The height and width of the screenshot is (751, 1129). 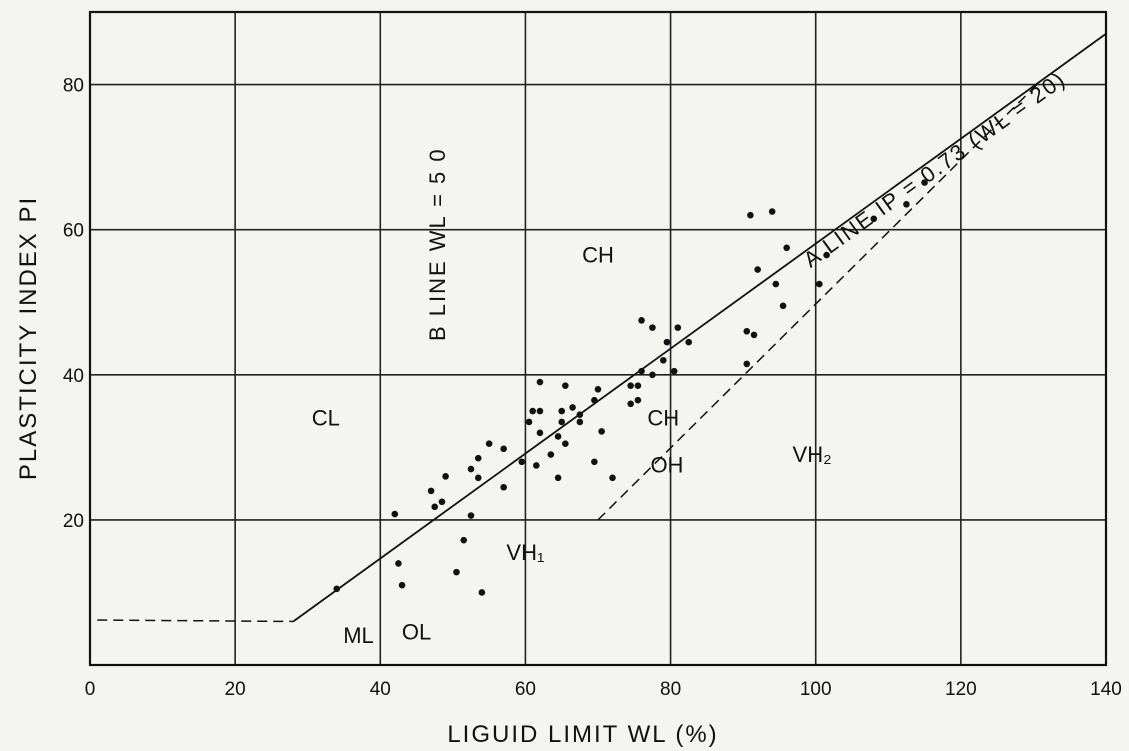 I want to click on b-line-label: B LINE WL = 5 0, so click(x=437, y=244).